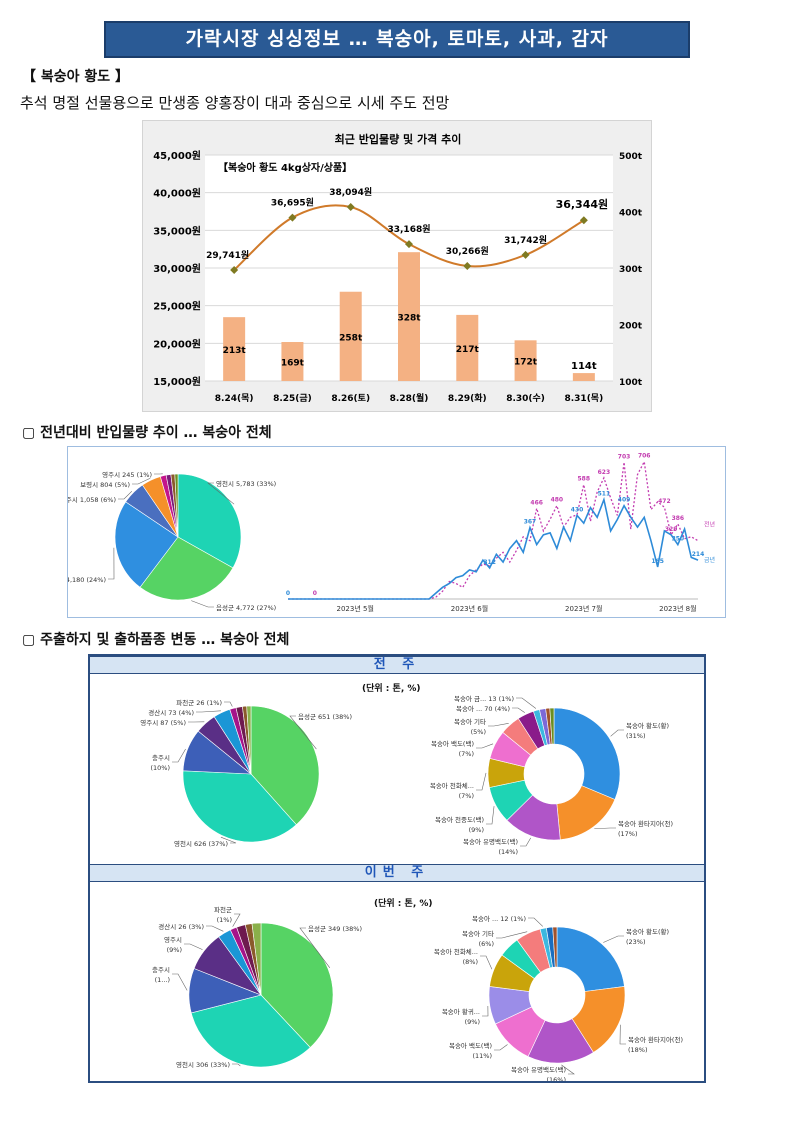 The height and width of the screenshot is (1123, 793). Describe the element at coordinates (645, 823) in the screenshot. I see `pie-label: 복숭아 환타지아(천)` at that location.